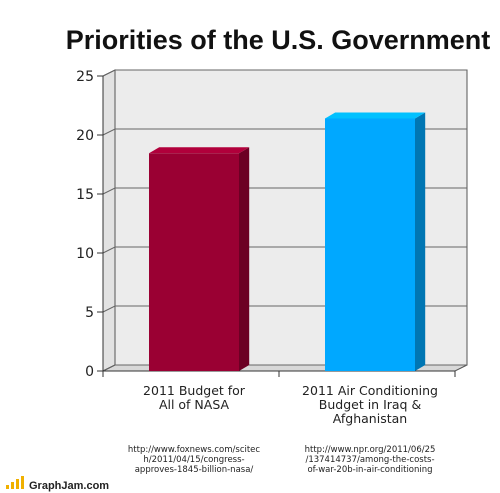 Image resolution: width=500 pixels, height=493 pixels. I want to click on chart-title: Priorities of the U.S. Government, so click(278, 40).